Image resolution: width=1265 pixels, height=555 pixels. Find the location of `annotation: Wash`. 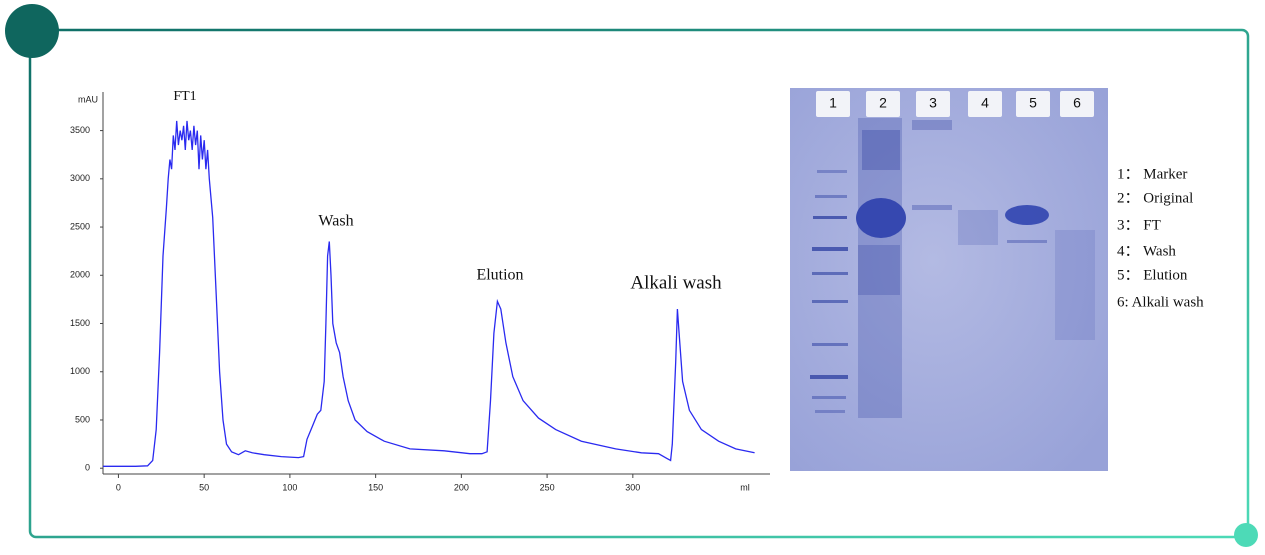

annotation: Wash is located at coordinates (335, 221).